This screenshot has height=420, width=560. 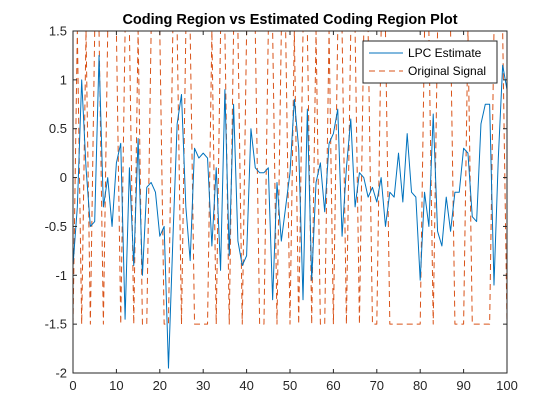 What do you see at coordinates (56, 324) in the screenshot?
I see `y-tick-label: -1.5` at bounding box center [56, 324].